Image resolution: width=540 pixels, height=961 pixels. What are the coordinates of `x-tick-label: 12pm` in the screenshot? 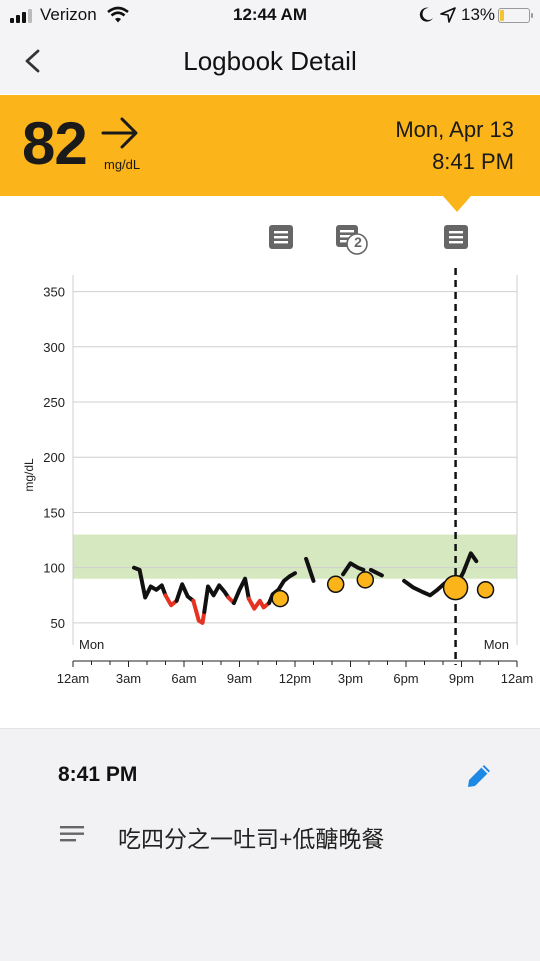 It's located at (295, 678).